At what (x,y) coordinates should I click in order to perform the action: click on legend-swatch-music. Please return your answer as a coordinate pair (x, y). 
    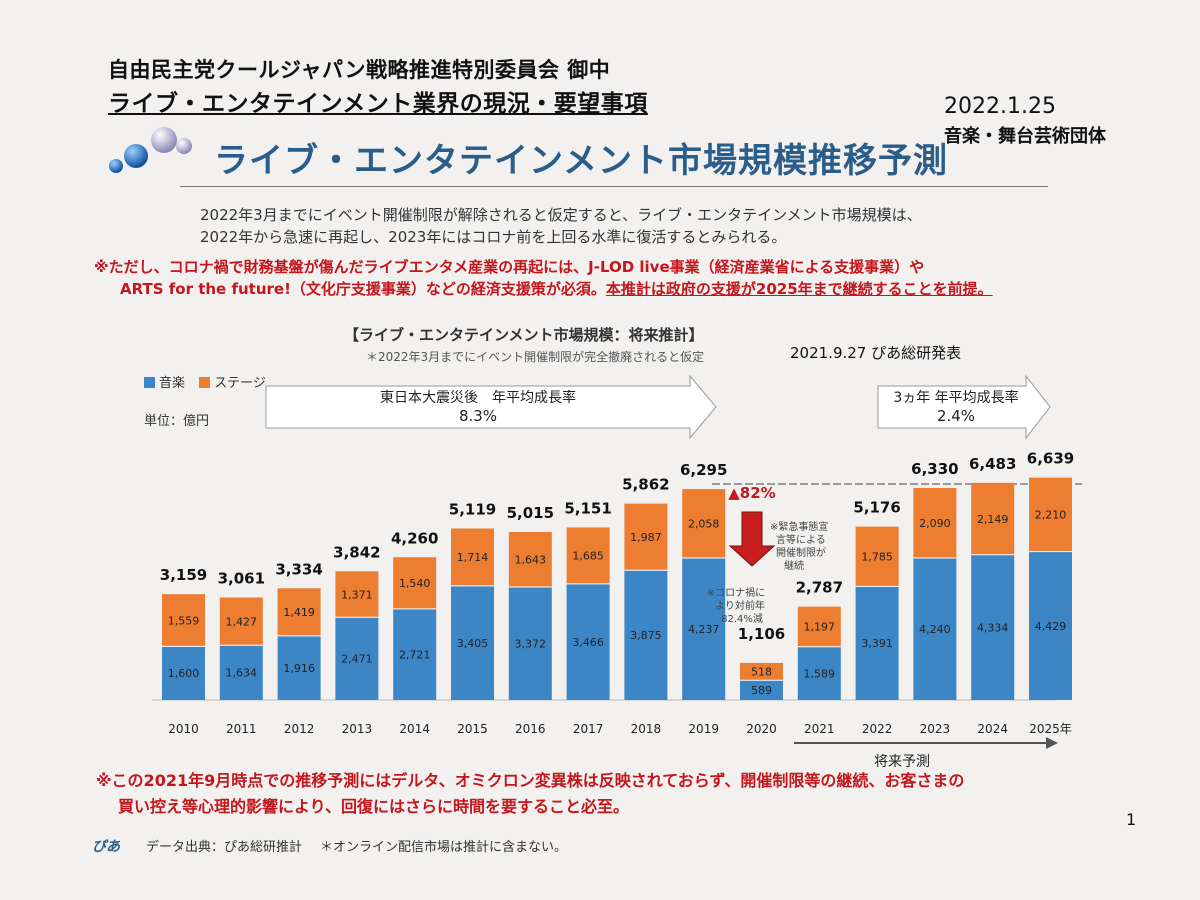
    Looking at the image, I should click on (149, 382).